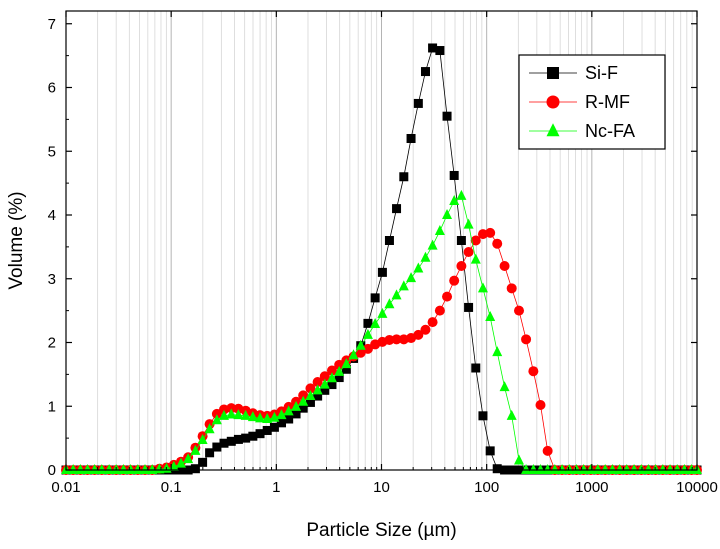  What do you see at coordinates (52, 343) in the screenshot?
I see `y-tick-label: 2` at bounding box center [52, 343].